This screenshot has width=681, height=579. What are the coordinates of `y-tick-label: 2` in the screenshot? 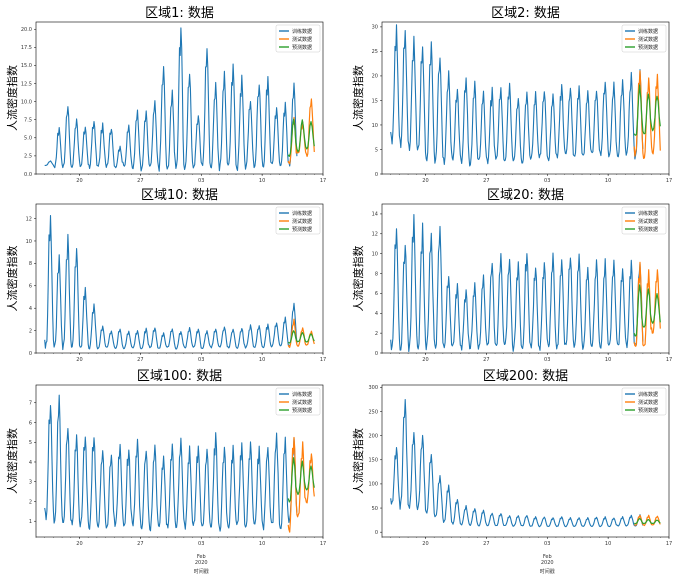 It's located at (30, 502).